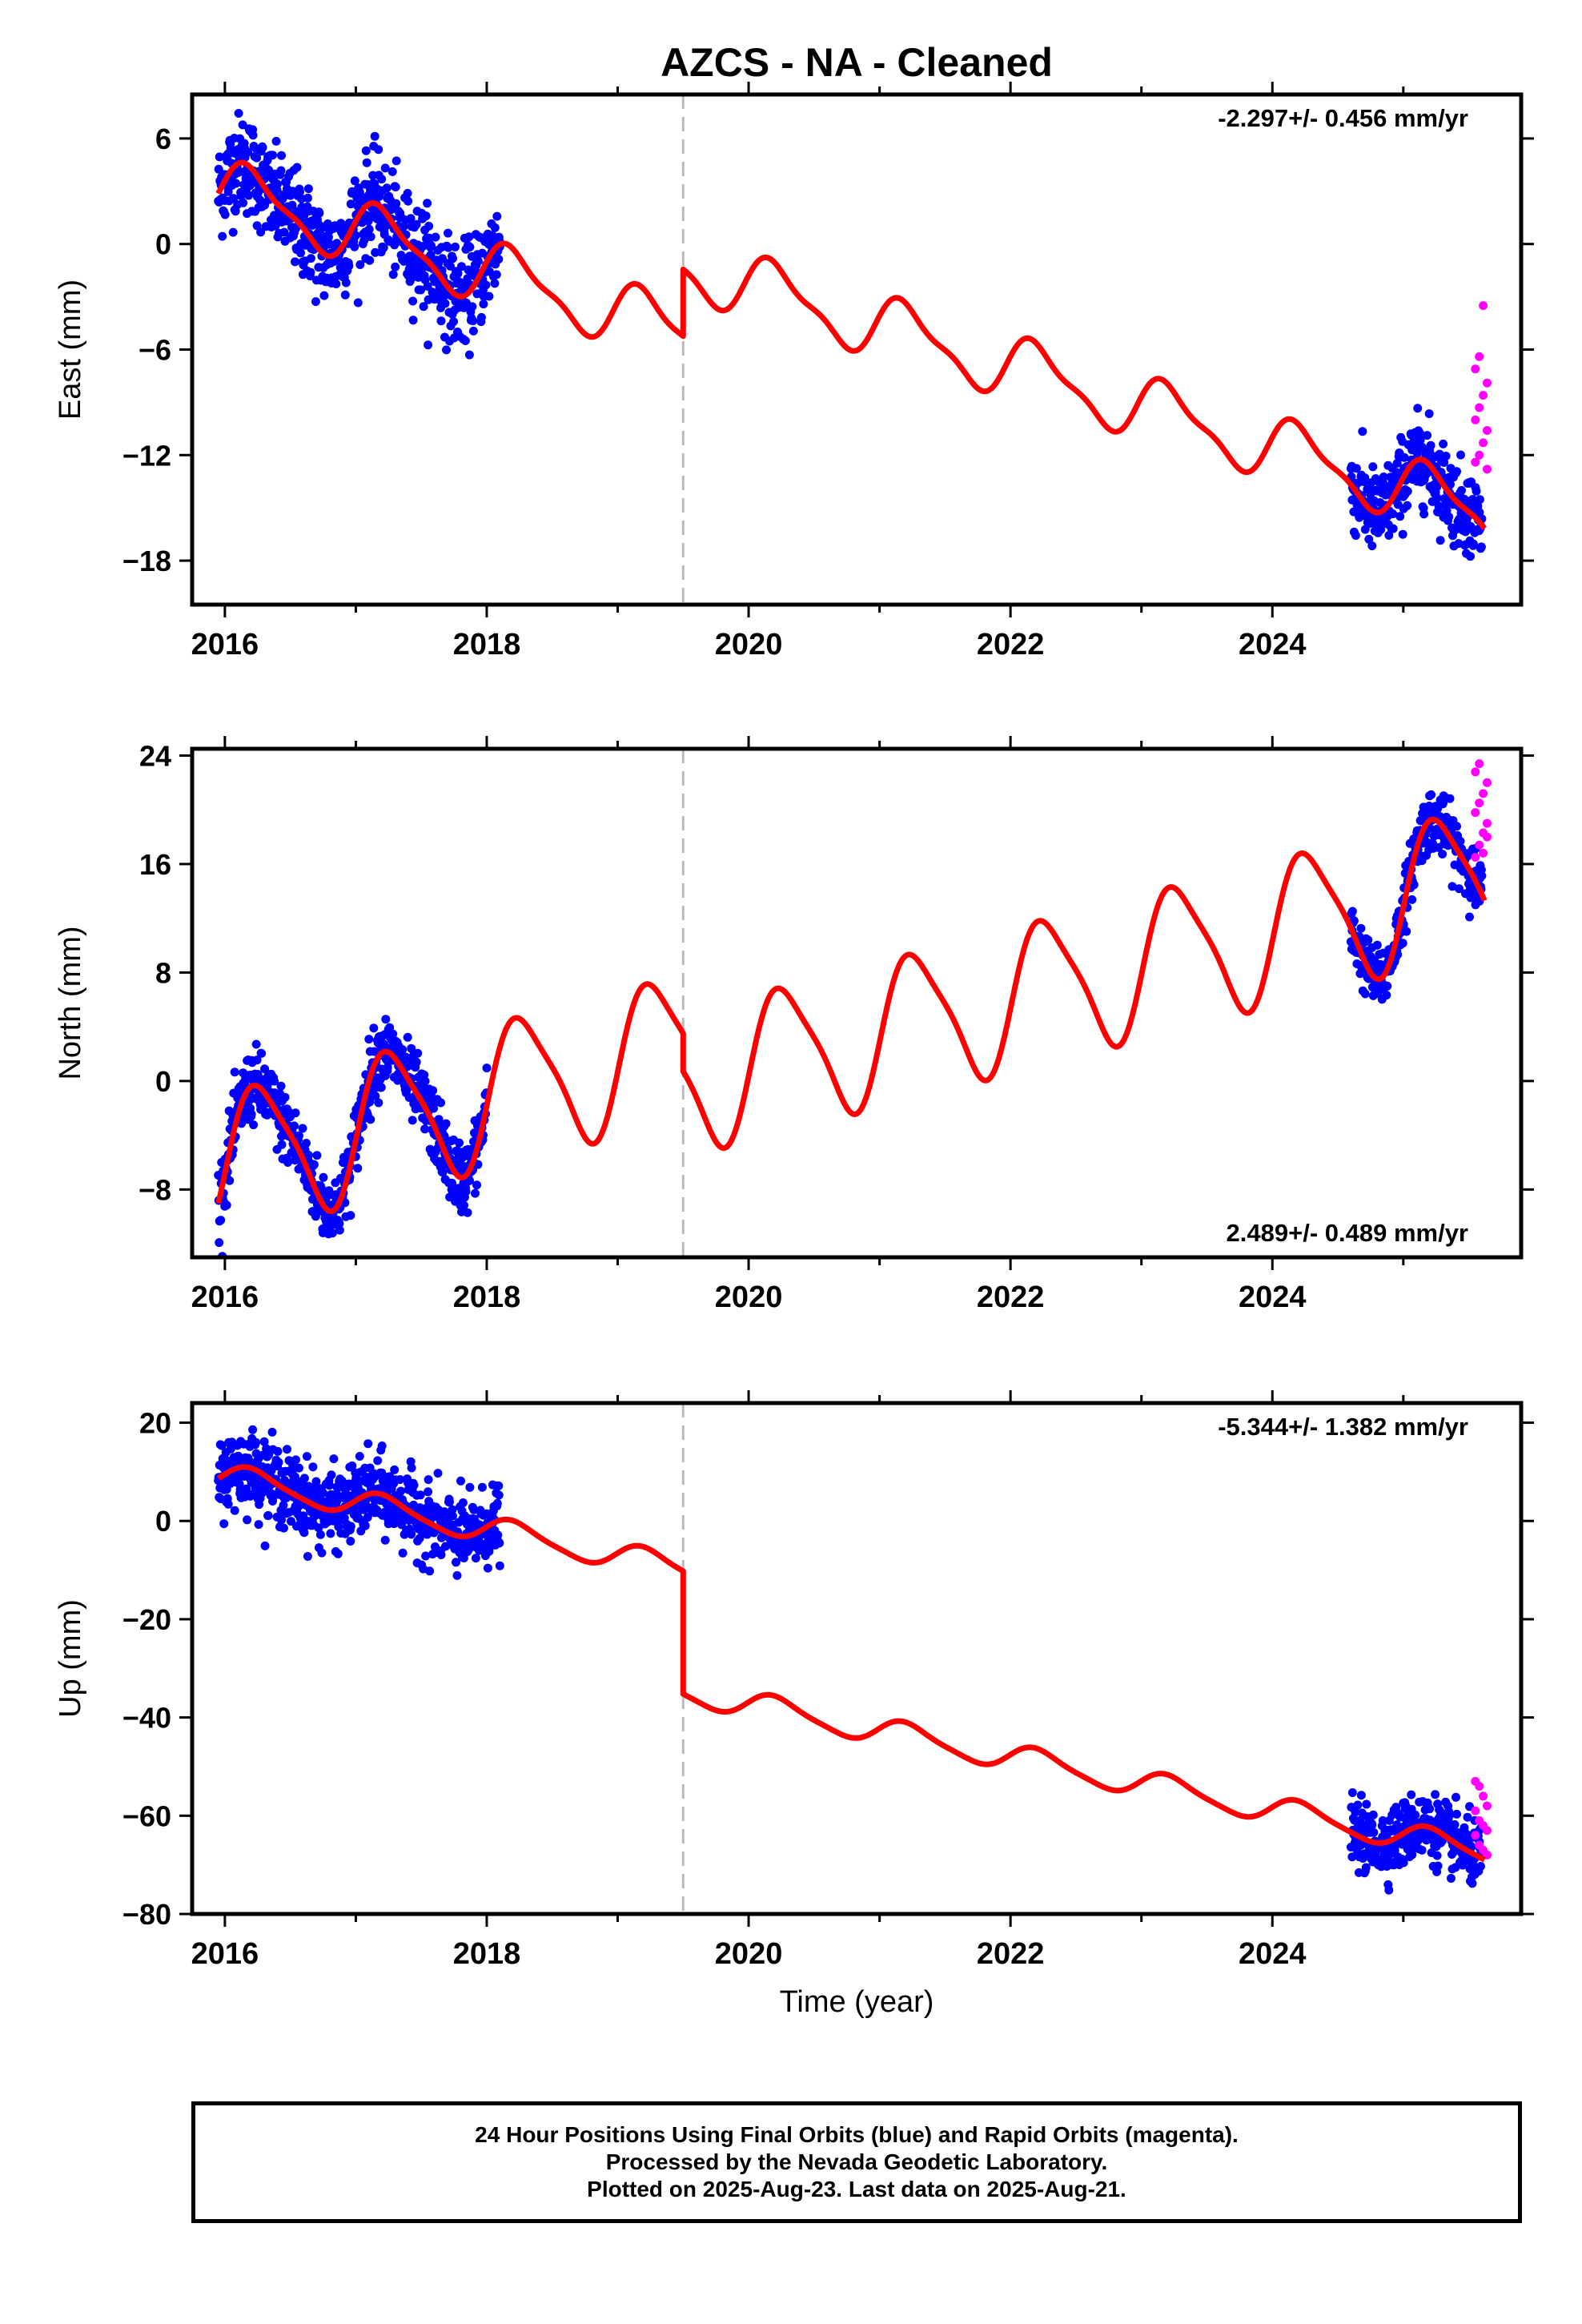 This screenshot has height=2324, width=1582. Describe the element at coordinates (146, 1914) in the screenshot. I see `y-tick-label: −80` at that location.